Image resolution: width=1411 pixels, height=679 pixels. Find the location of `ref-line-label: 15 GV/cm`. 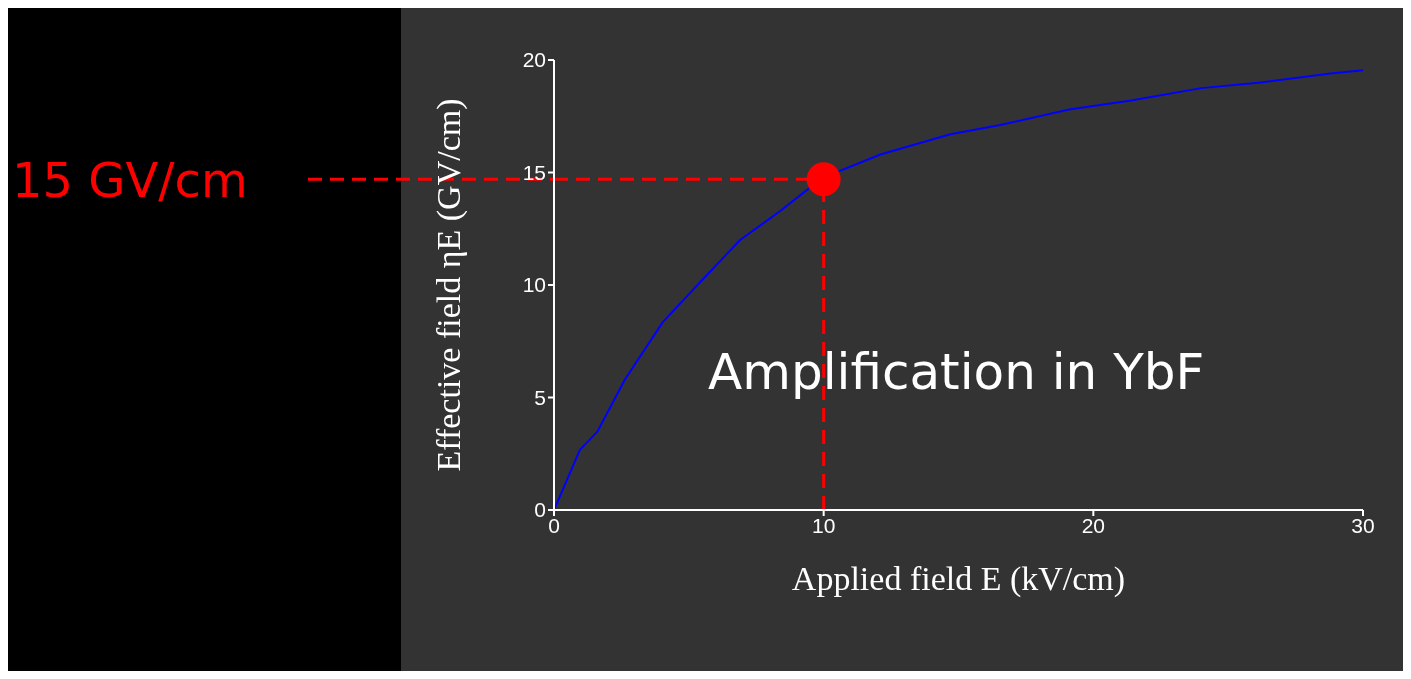

ref-line-label: 15 GV/cm is located at coordinates (130, 180).